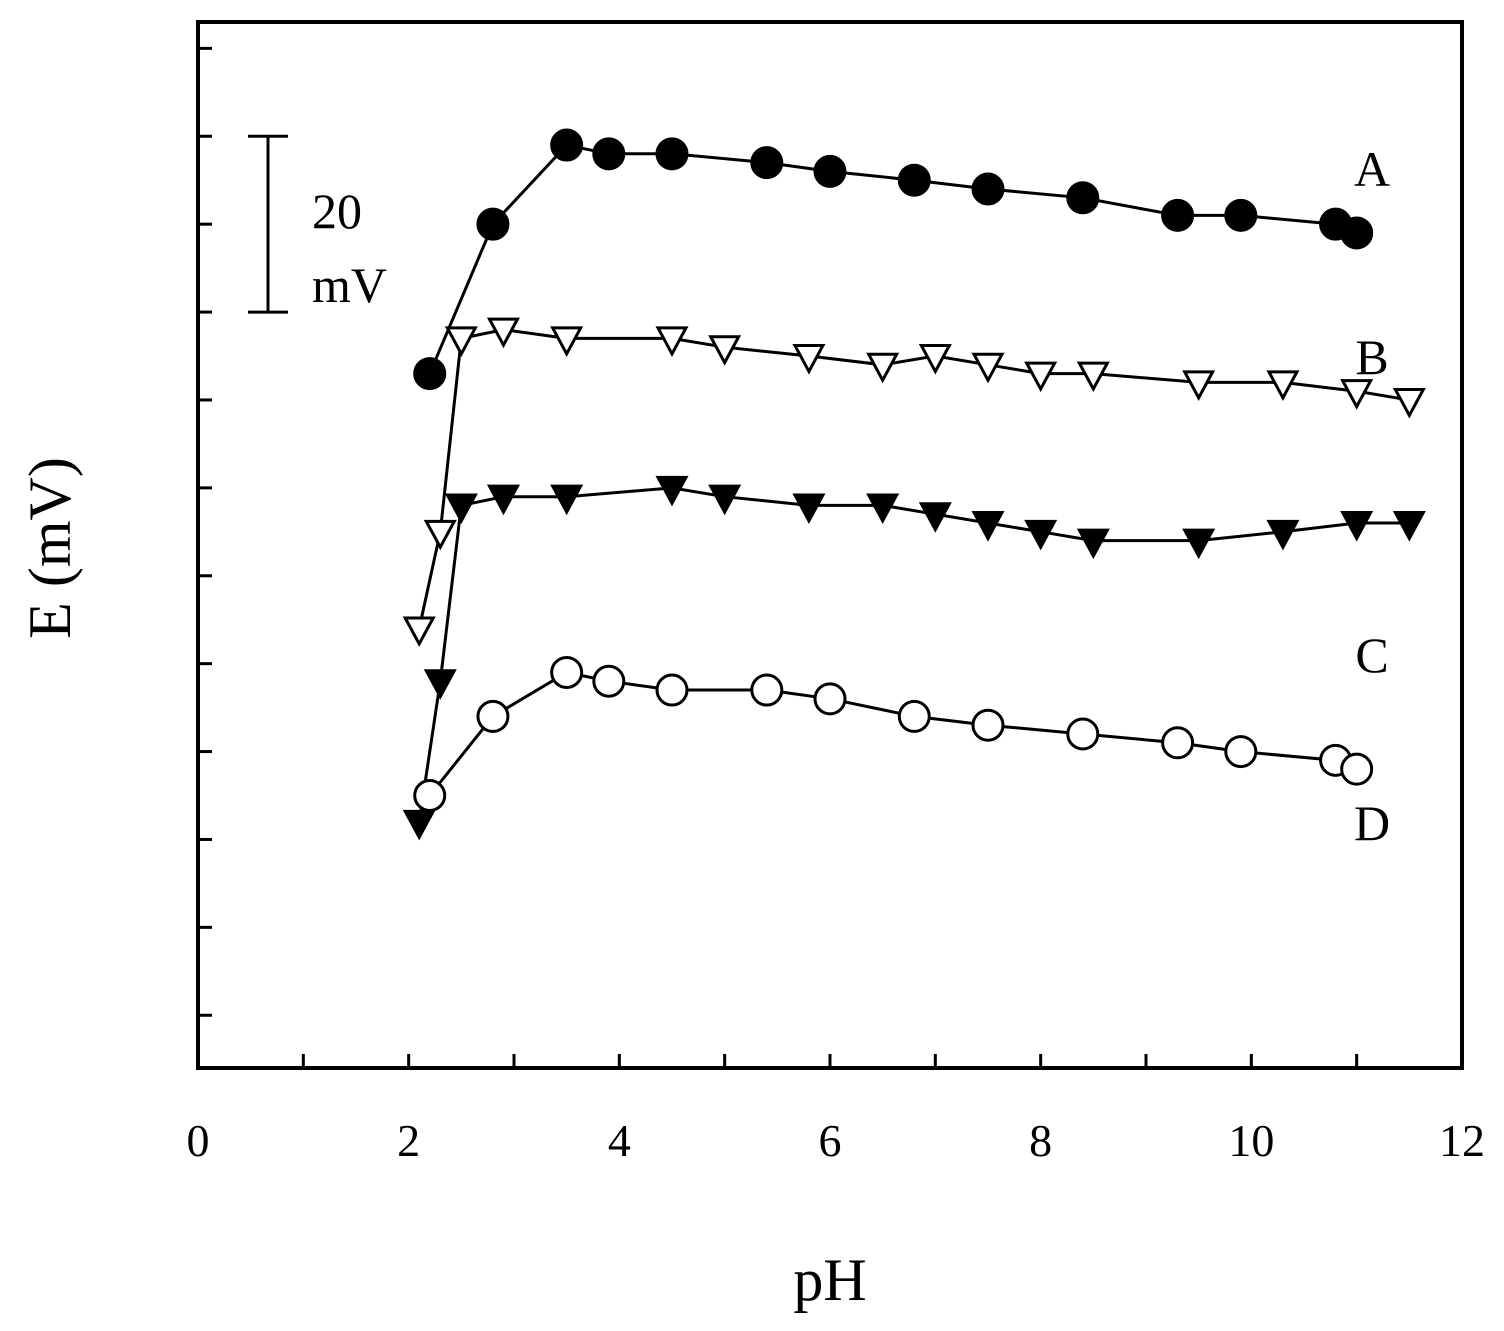 The image size is (1504, 1331). I want to click on y-axis-title: E (mV), so click(50, 548).